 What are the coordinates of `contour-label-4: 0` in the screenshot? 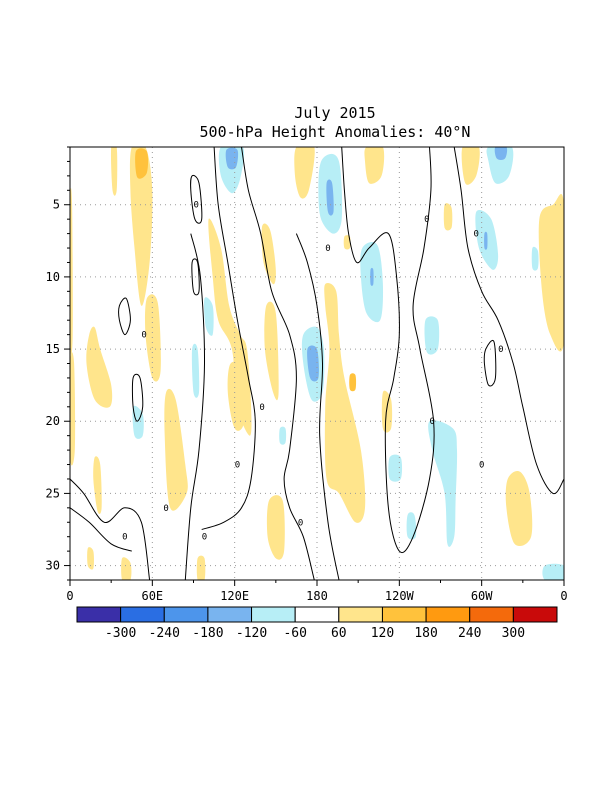 It's located at (475, 235).